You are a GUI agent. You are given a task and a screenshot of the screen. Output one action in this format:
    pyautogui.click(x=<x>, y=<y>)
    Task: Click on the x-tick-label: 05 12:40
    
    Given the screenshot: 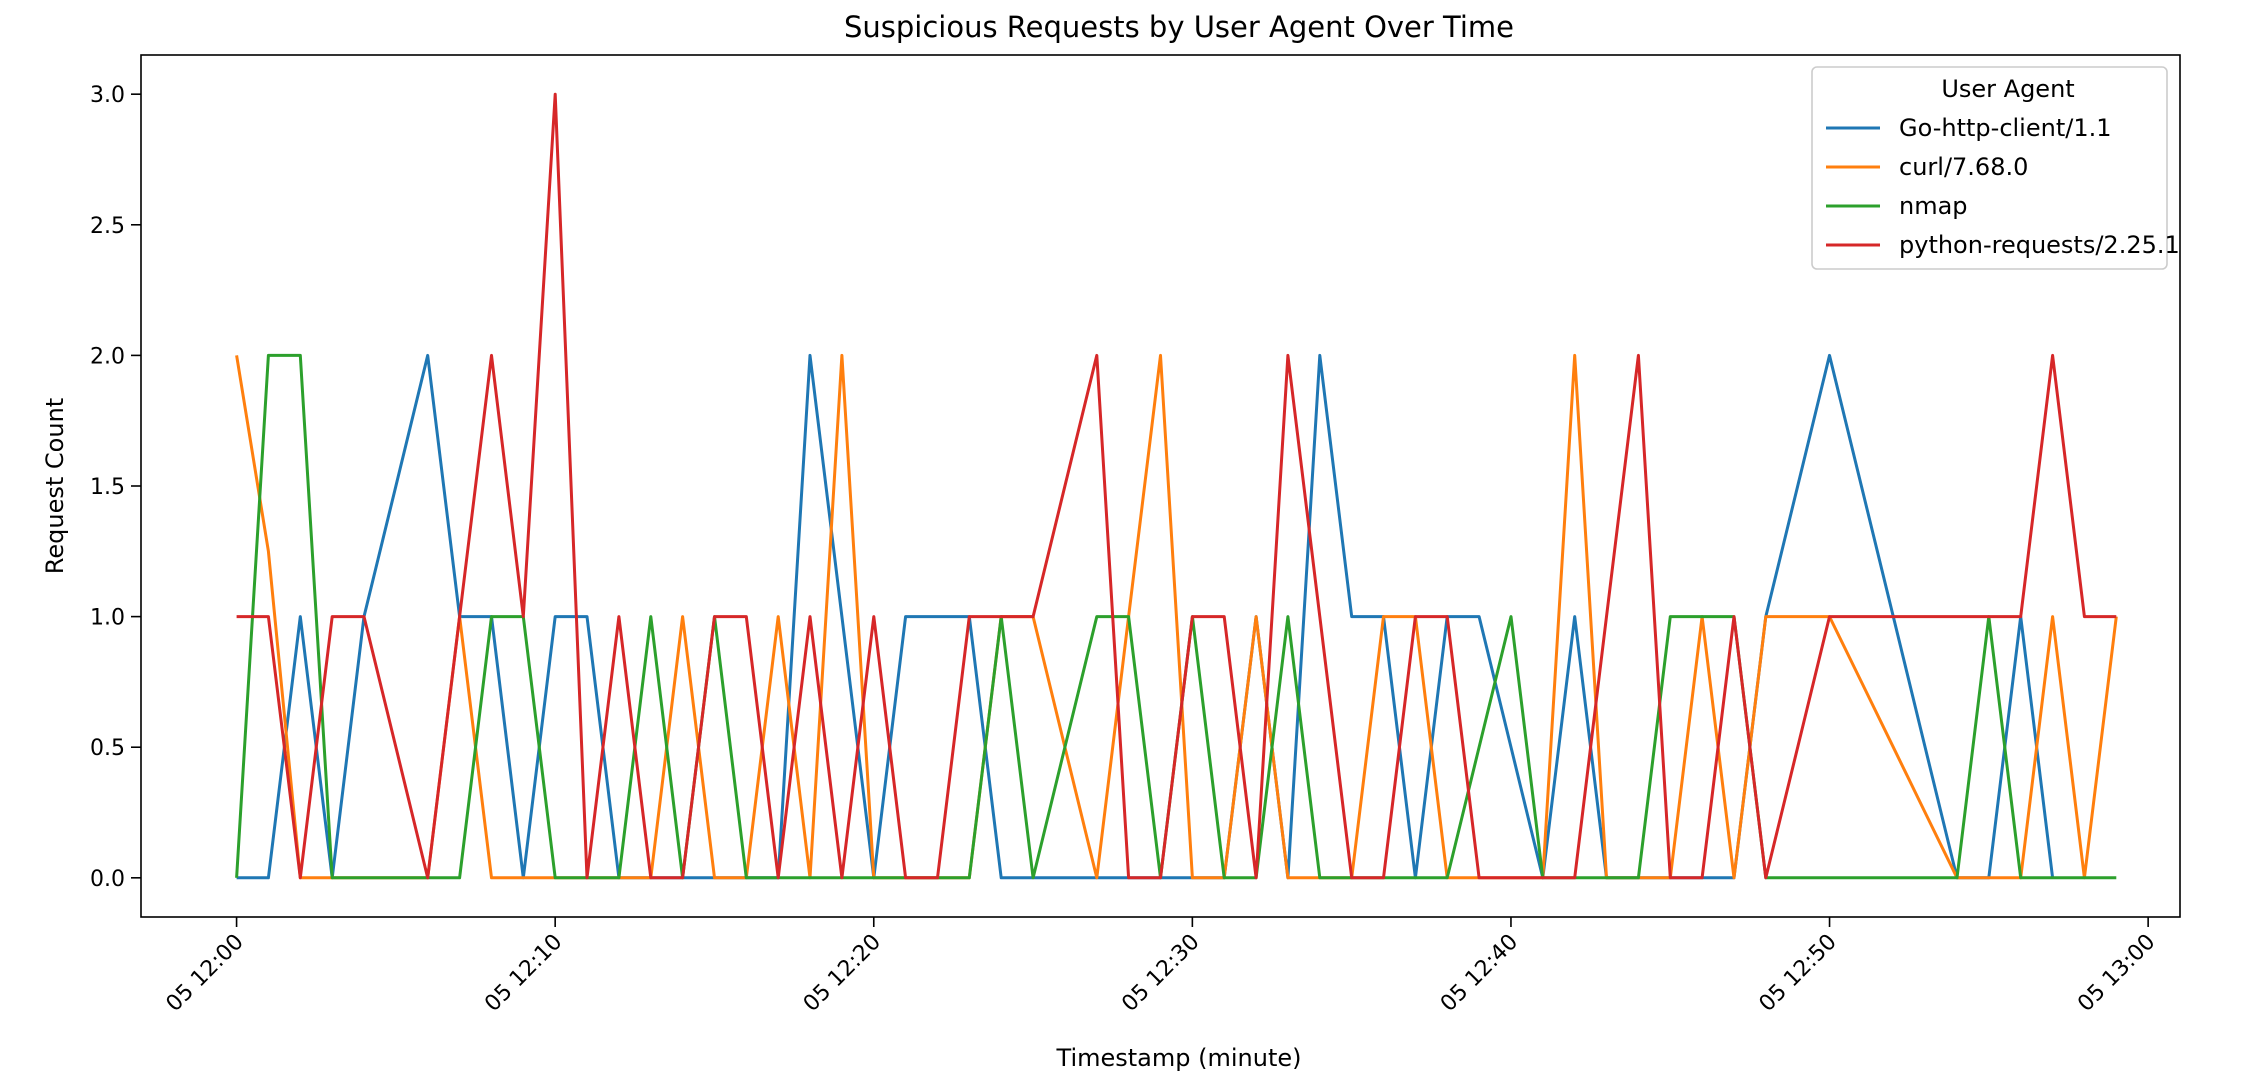 What is the action you would take?
    pyautogui.click(x=1479, y=973)
    